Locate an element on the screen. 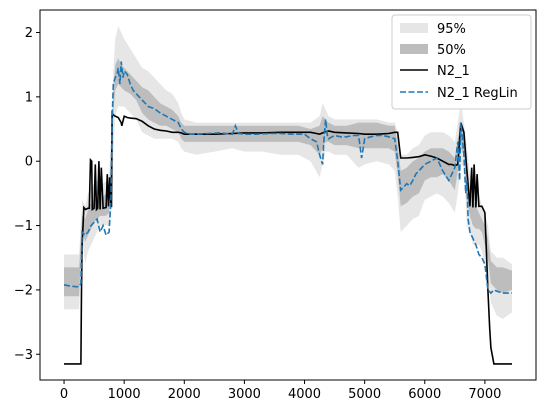  legend-label-95: 95% is located at coordinates (451, 29).